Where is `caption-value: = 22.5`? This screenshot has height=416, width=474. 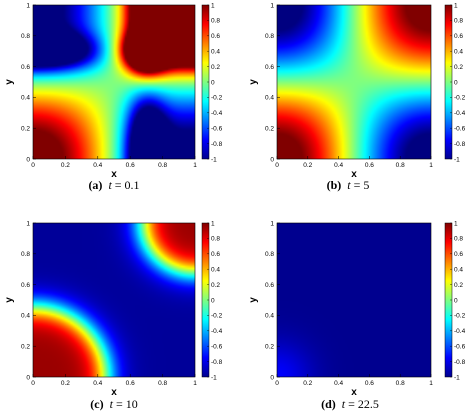
caption-value: = 22.5 is located at coordinates (363, 404).